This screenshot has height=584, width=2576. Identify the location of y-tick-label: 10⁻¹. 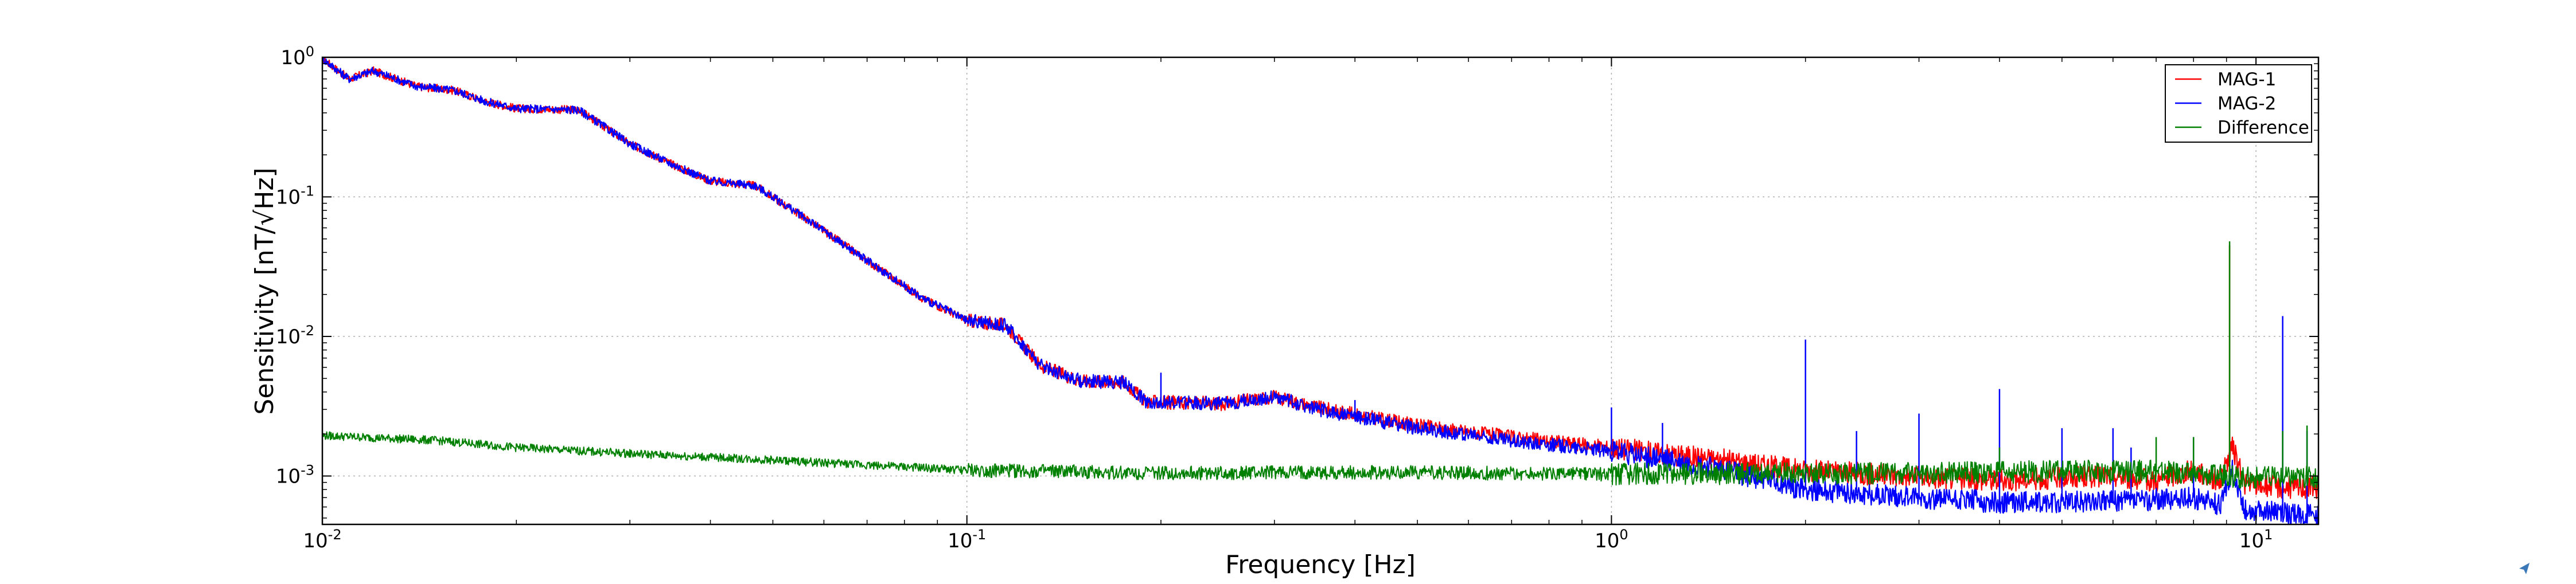
(295, 196).